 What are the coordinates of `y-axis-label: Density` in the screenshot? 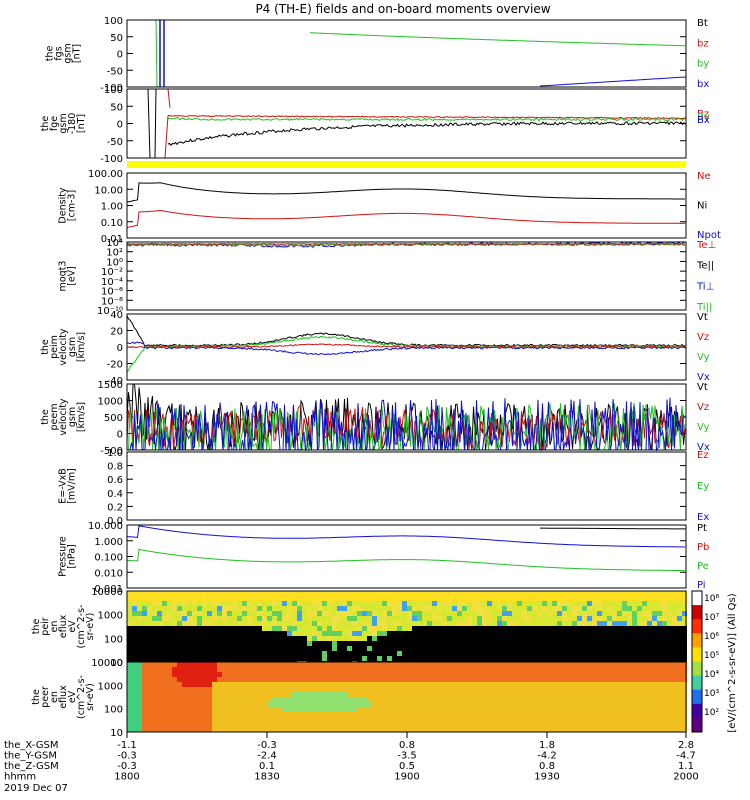 It's located at (62, 205).